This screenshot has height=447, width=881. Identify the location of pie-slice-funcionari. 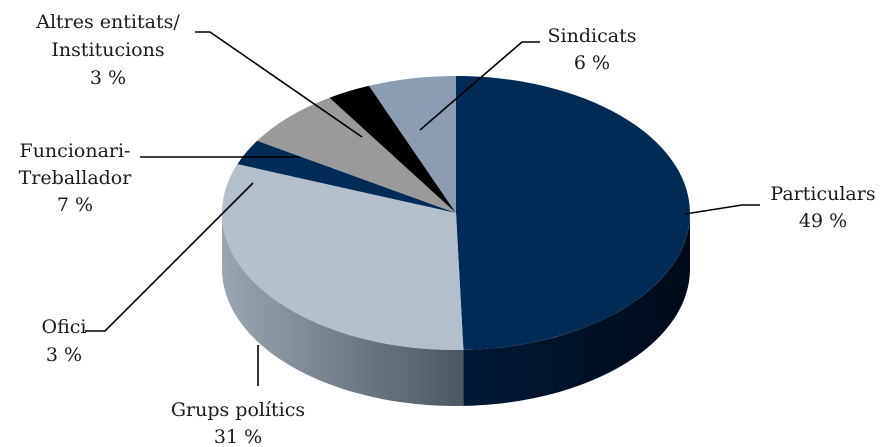
(356, 155).